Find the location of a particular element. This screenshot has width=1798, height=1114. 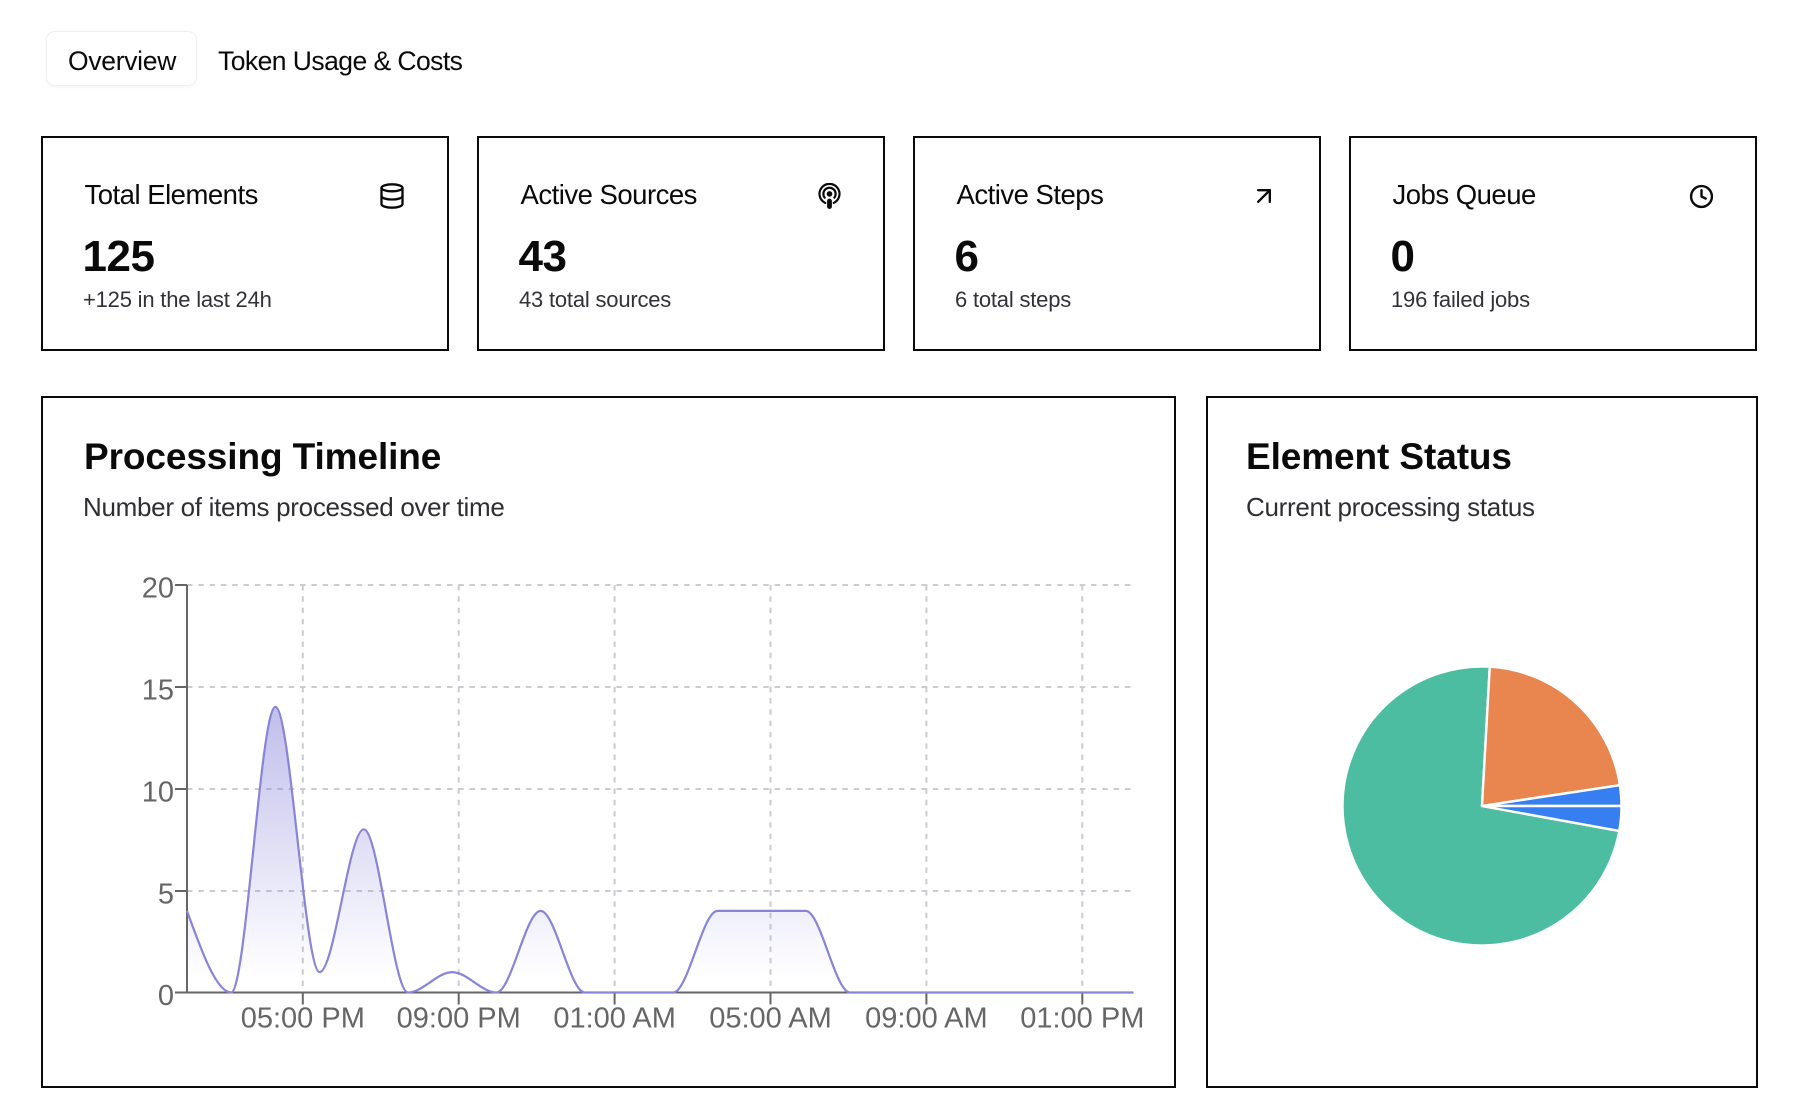

svg-text: 20 is located at coordinates (158, 589).